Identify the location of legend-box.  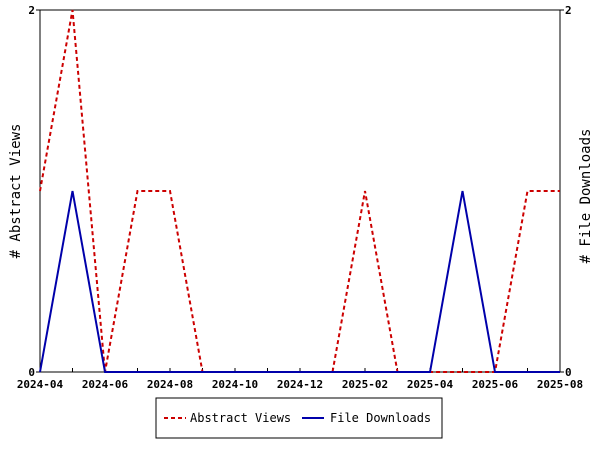
(299, 418).